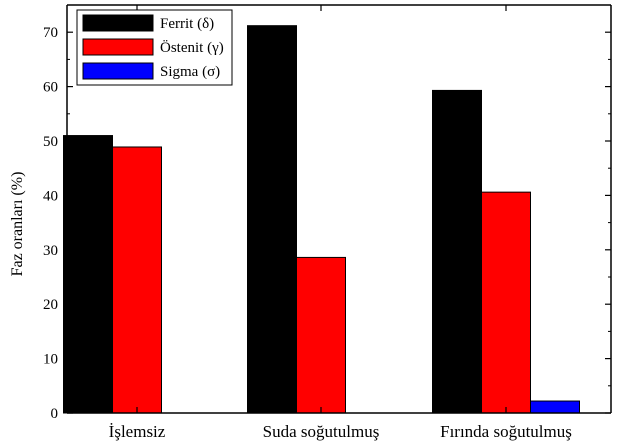 This screenshot has width=621, height=445. Describe the element at coordinates (50, 251) in the screenshot. I see `y-tick-label-30: 30` at that location.